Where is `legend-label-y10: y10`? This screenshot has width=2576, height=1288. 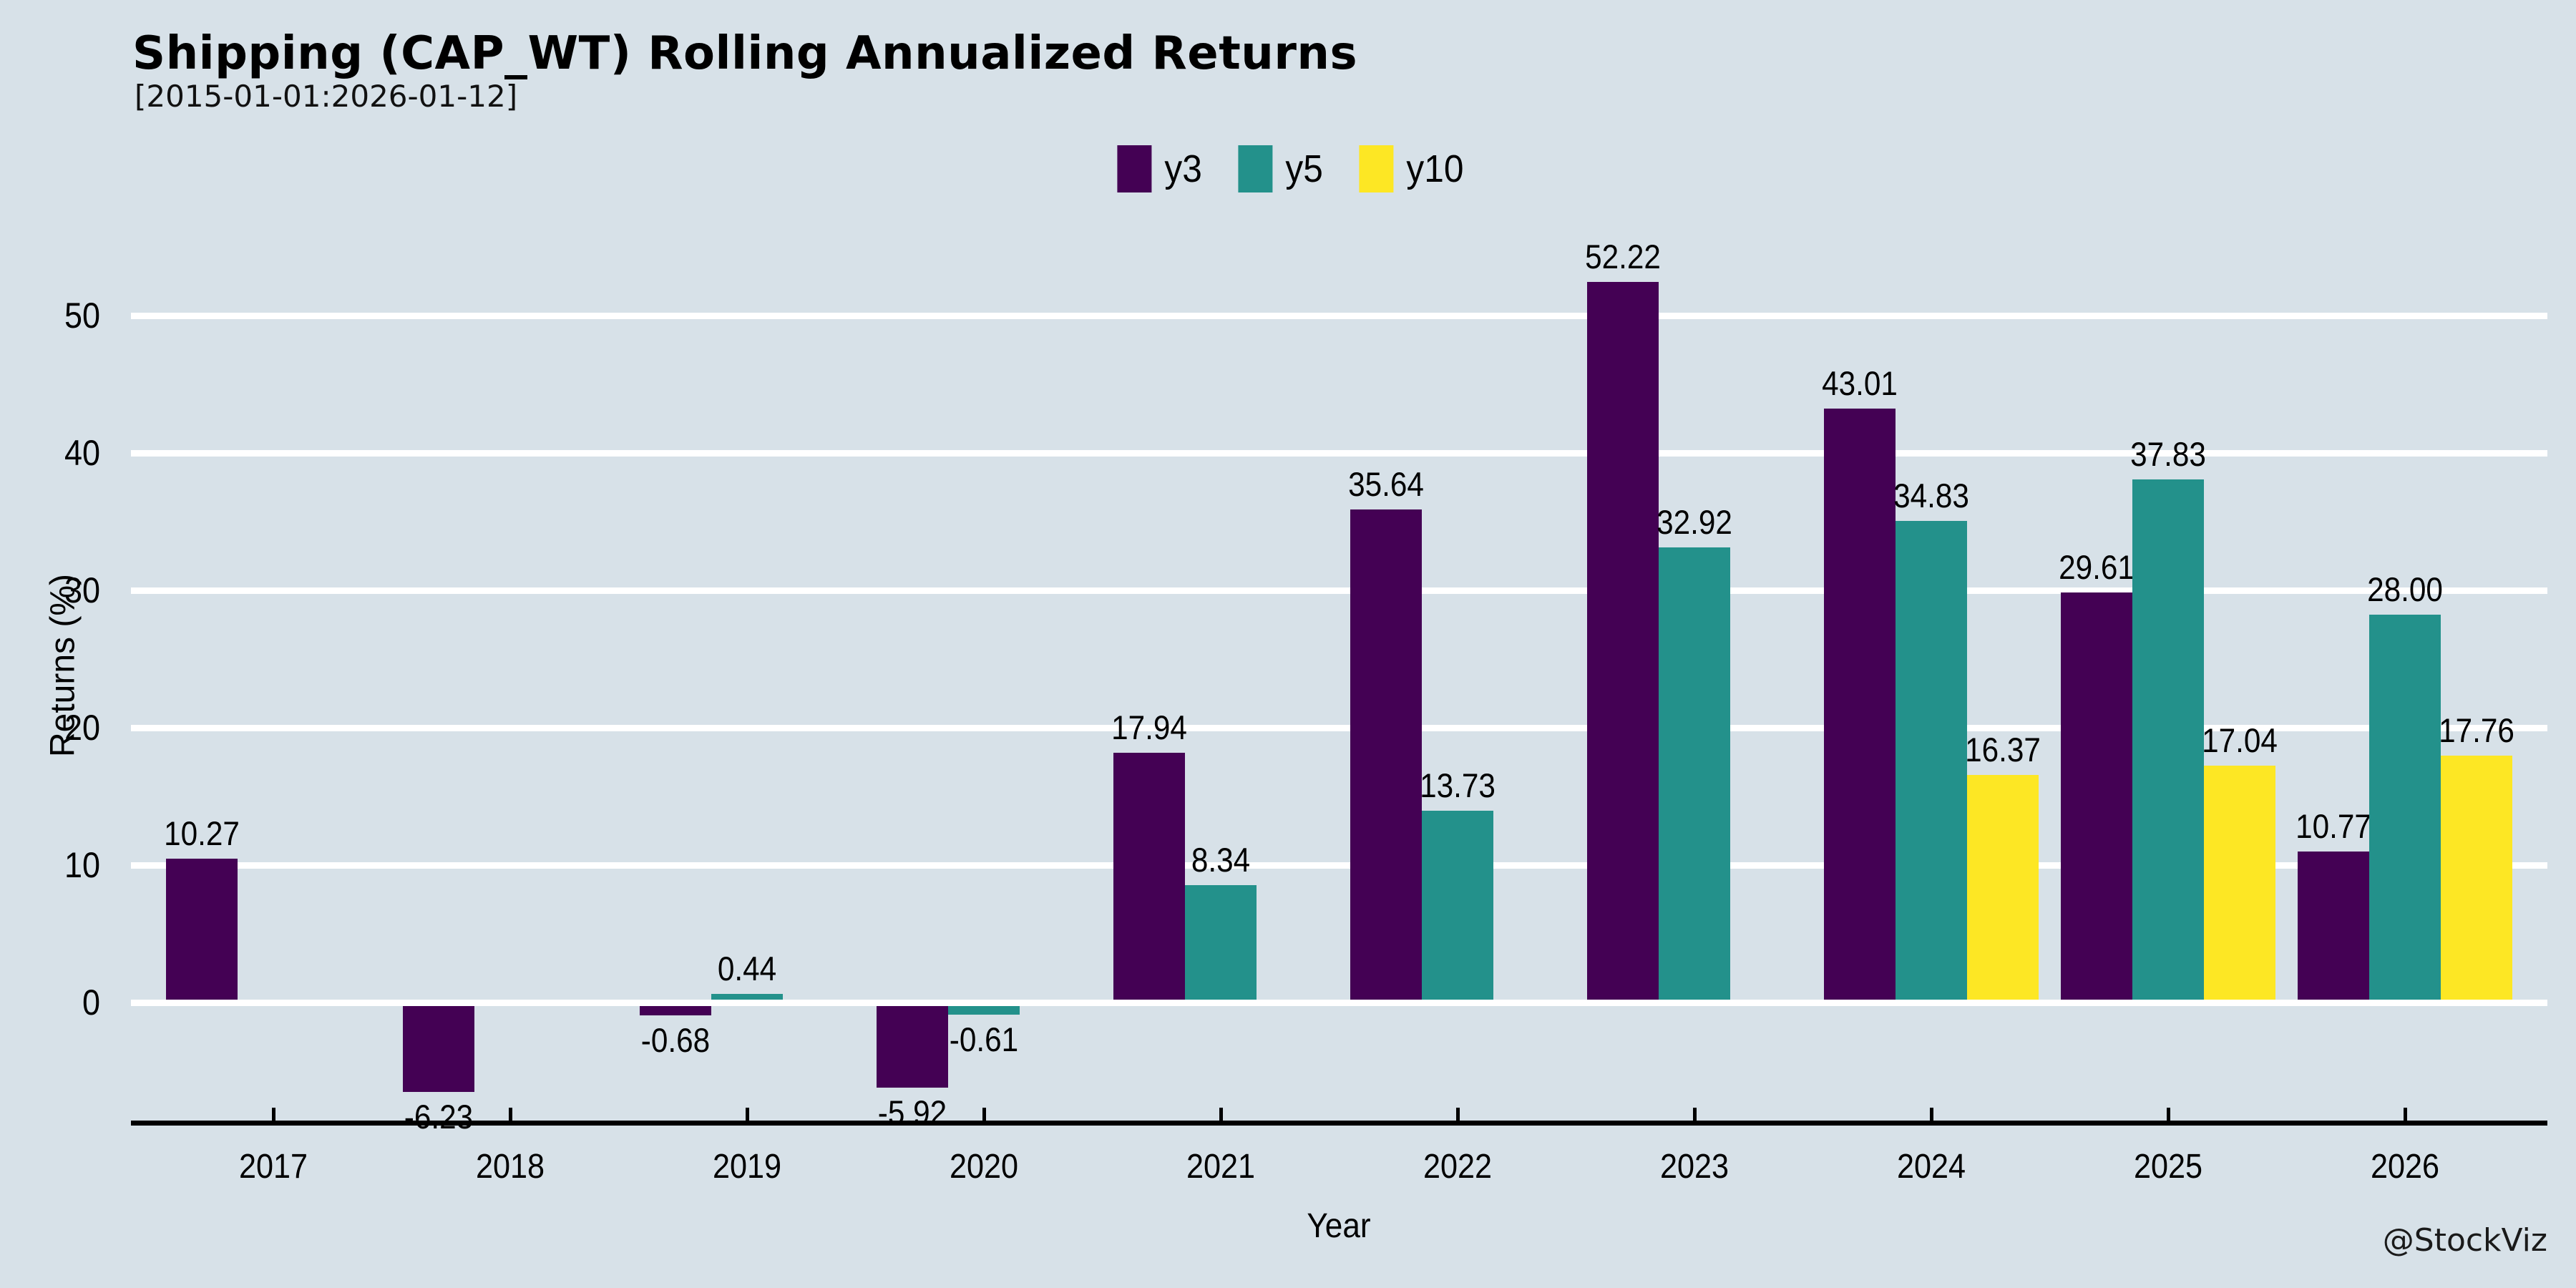
legend-label-y10: y10 is located at coordinates (1435, 168).